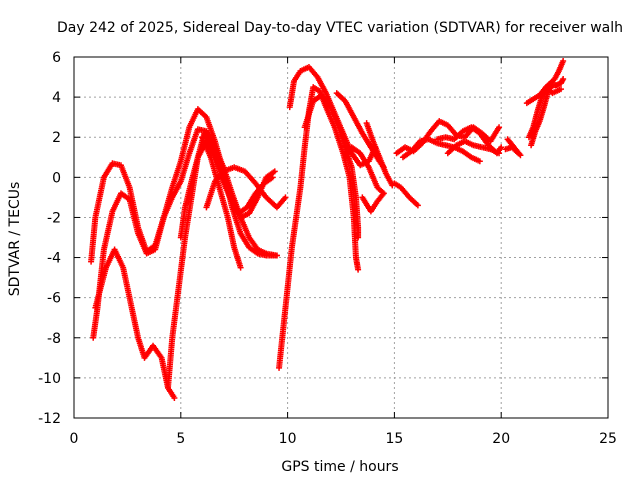 This screenshot has width=640, height=480. I want to click on series-sat-g, so click(246, 187).